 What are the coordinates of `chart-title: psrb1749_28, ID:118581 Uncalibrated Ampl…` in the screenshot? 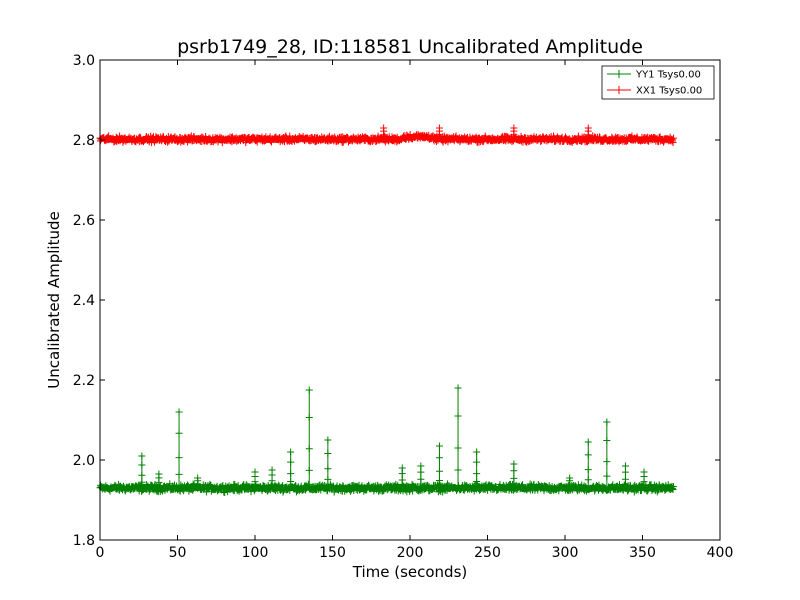 It's located at (410, 47).